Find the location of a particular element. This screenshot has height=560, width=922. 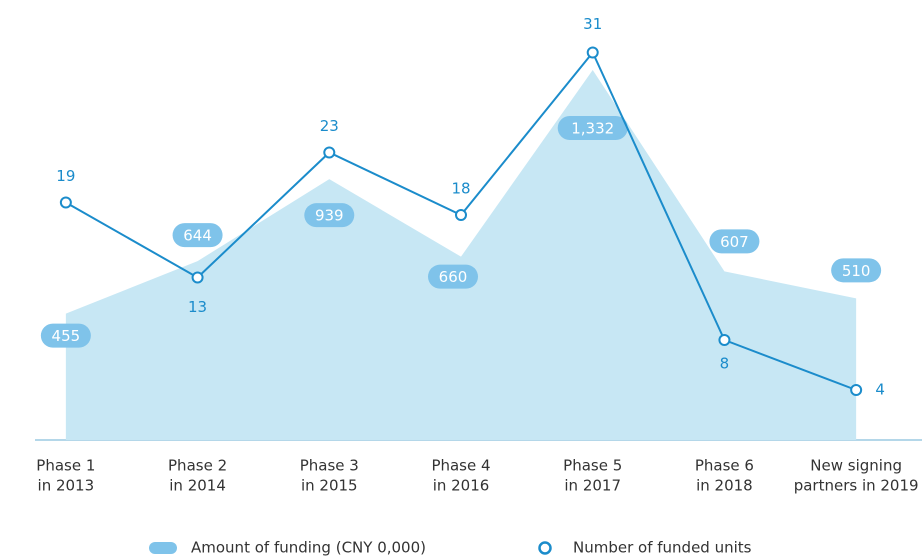

value-label: 8 is located at coordinates (725, 364).